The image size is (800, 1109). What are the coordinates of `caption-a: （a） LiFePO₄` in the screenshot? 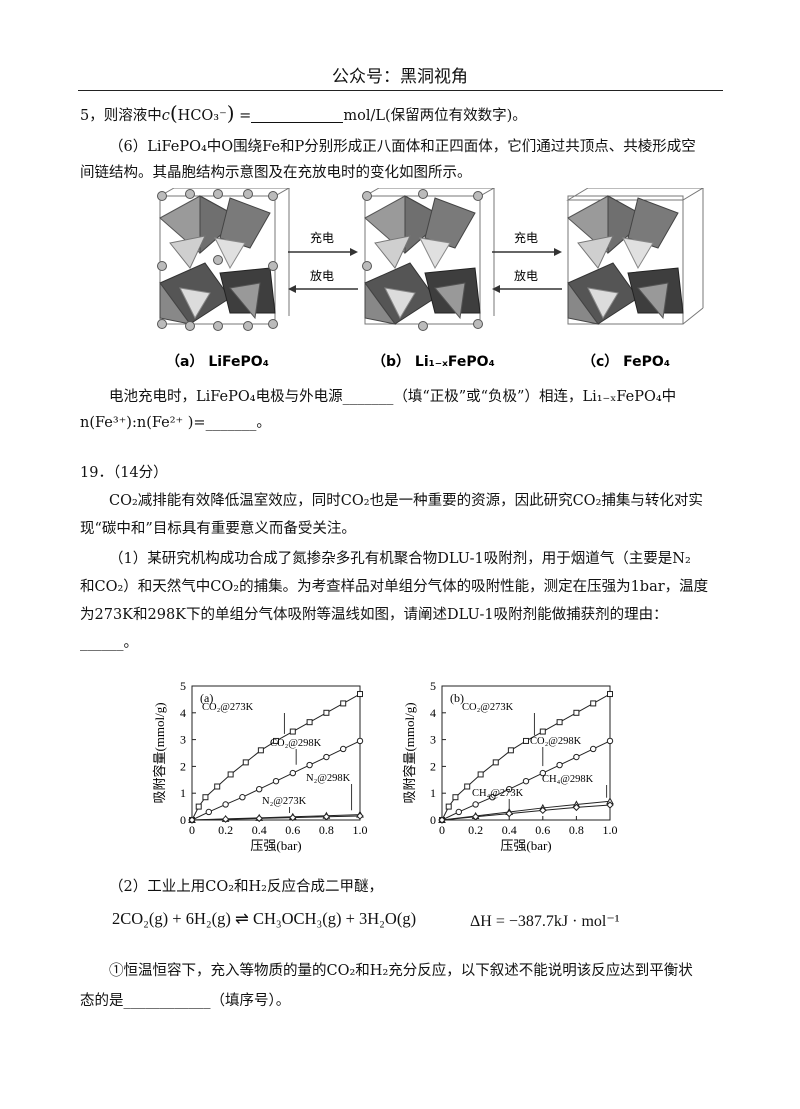 It's located at (217, 362).